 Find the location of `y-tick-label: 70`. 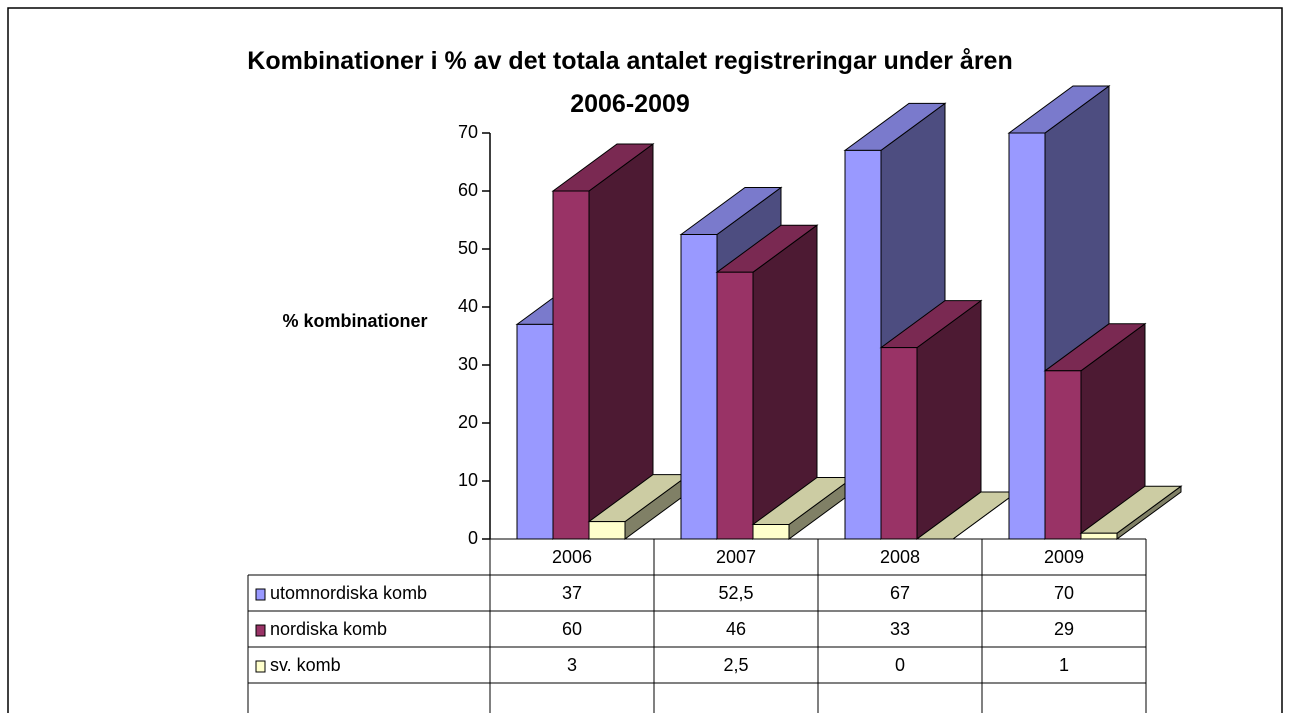

y-tick-label: 70 is located at coordinates (468, 132).